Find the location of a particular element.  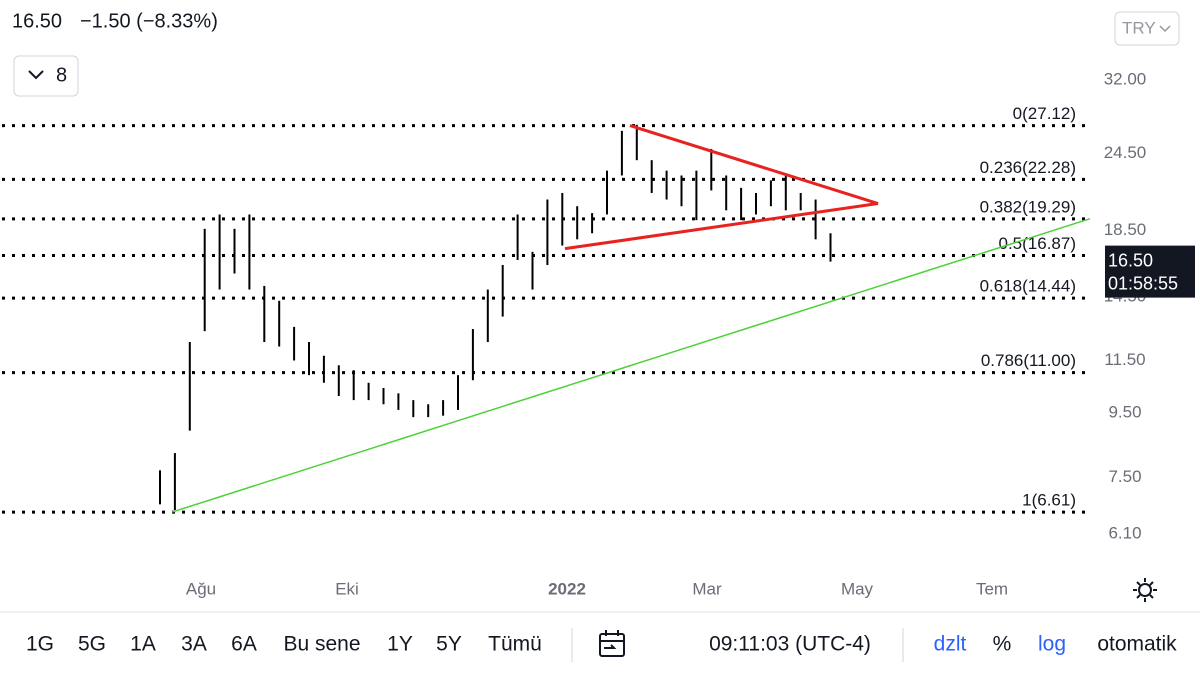

header-change: −1.50 (−8.33%) is located at coordinates (149, 21).